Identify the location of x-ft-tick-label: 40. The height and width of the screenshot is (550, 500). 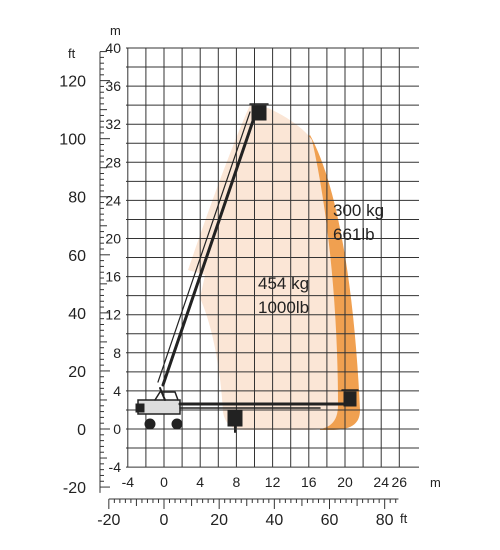
(274, 520).